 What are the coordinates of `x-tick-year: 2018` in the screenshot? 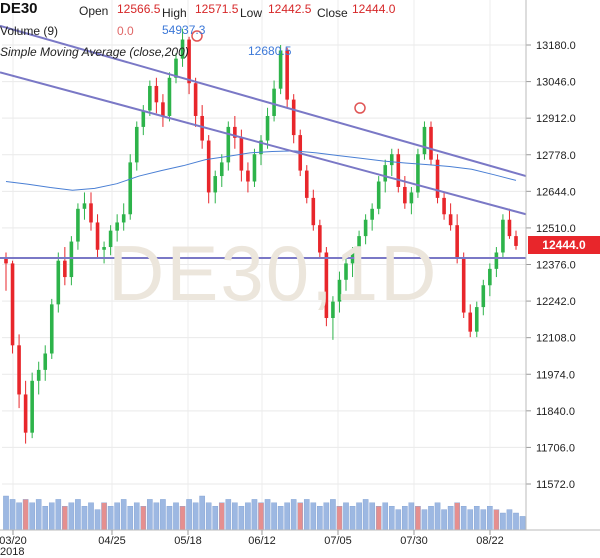 It's located at (12, 552).